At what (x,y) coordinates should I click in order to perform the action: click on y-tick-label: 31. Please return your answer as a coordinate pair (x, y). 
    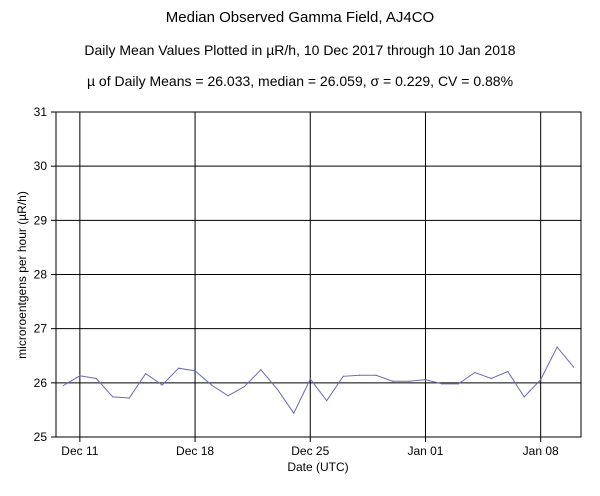
    Looking at the image, I should click on (41, 112).